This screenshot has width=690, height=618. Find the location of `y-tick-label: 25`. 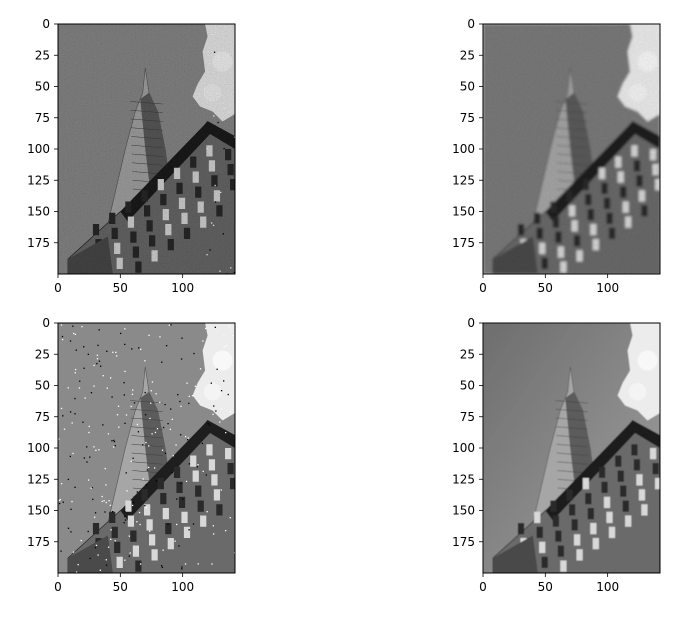

y-tick-label: 25 is located at coordinates (467, 354).